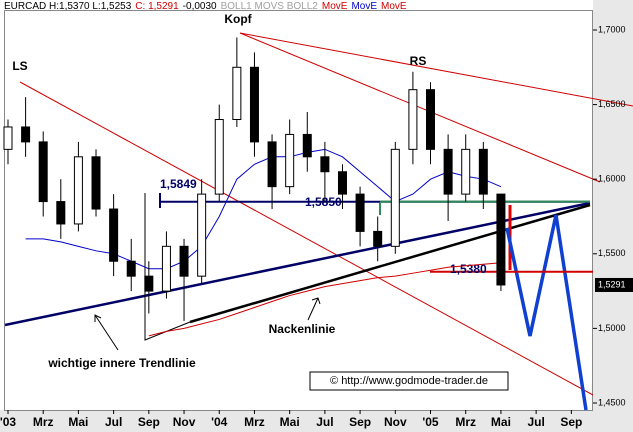 Image resolution: width=633 pixels, height=432 pixels. What do you see at coordinates (613, 216) in the screenshot?
I see `right-axis-panel` at bounding box center [613, 216].